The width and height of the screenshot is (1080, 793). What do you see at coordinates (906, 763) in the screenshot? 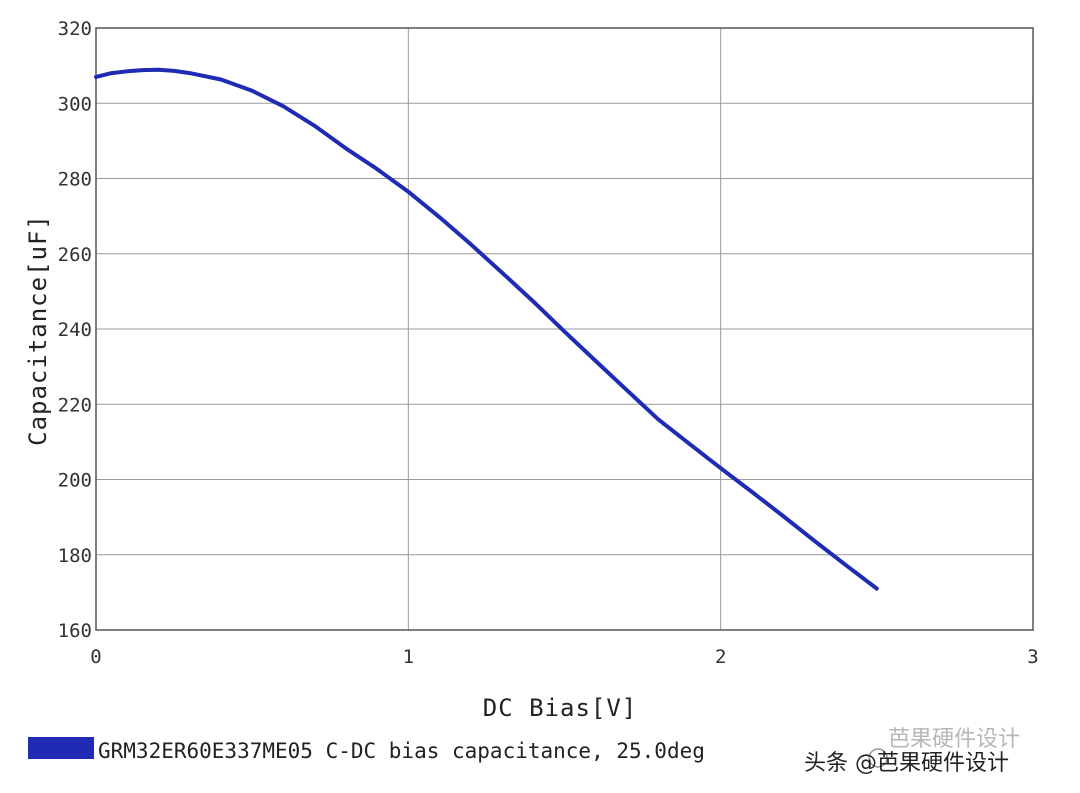
I see `watermark-main: 头条 @芭果硬件设计` at bounding box center [906, 763].